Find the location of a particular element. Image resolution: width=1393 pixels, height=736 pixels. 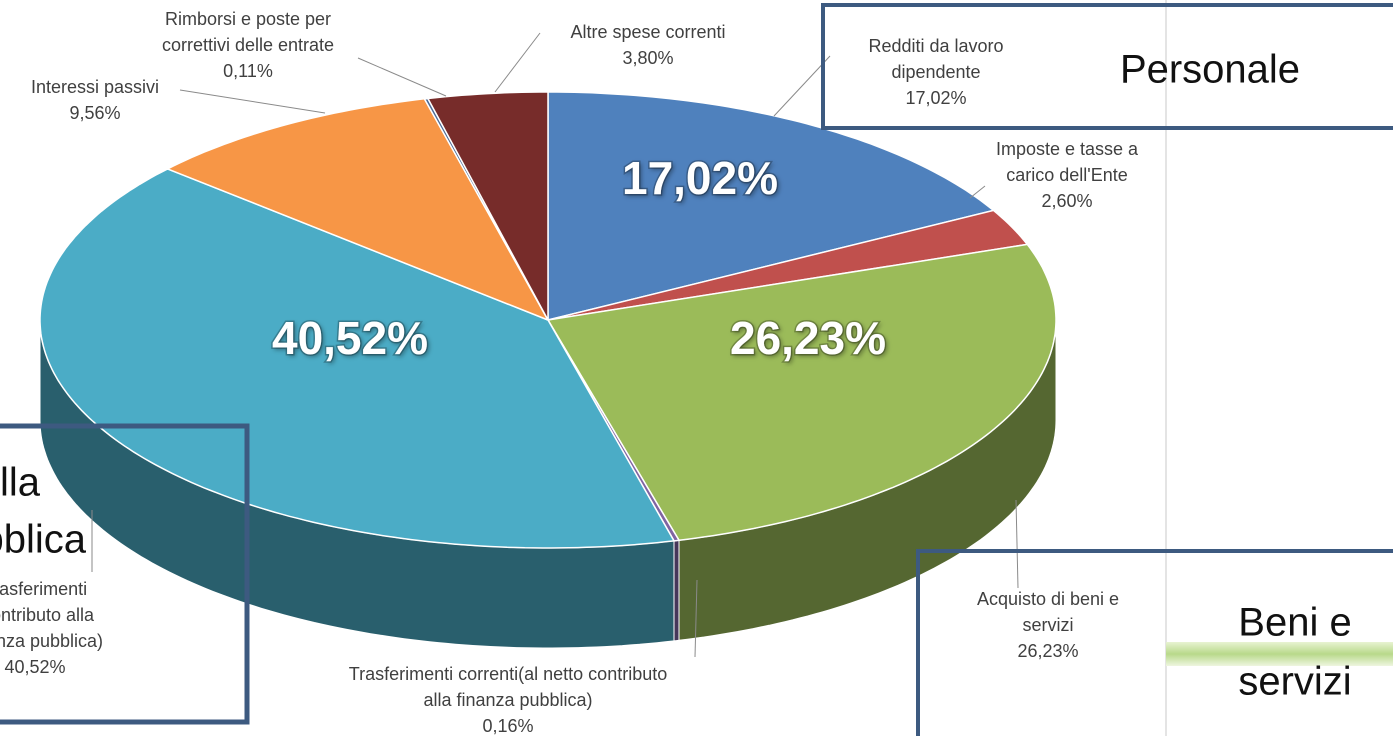

label-line: Altre spese correnti is located at coordinates (647, 32).